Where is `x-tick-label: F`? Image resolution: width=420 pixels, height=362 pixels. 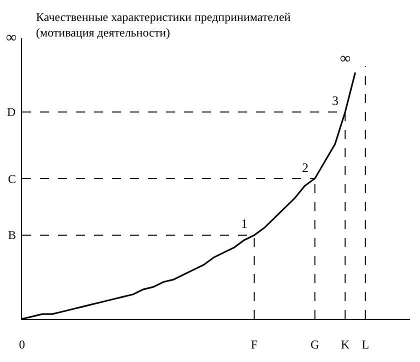
x-tick-label: F is located at coordinates (254, 345).